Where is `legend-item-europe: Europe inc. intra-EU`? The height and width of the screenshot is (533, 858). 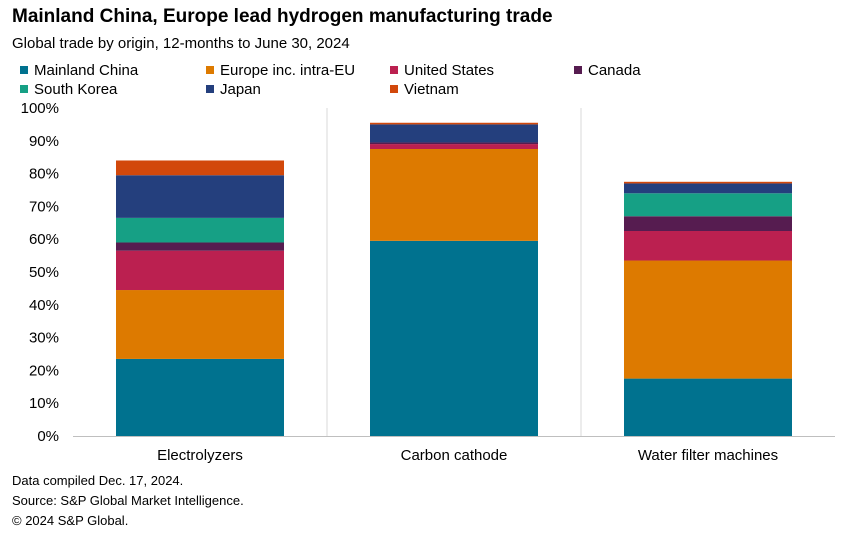 legend-item-europe: Europe inc. intra-EU is located at coordinates (280, 70).